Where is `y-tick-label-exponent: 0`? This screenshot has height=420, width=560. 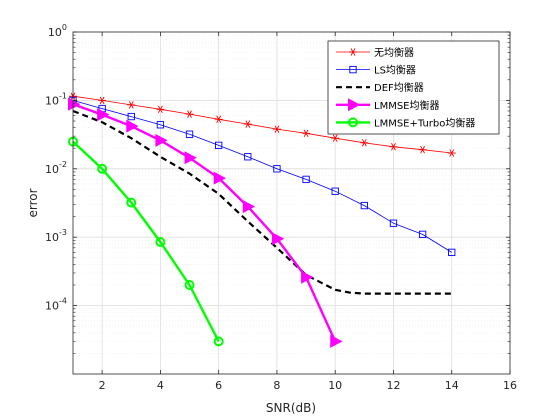
y-tick-label-exponent: 0 is located at coordinates (64, 27).